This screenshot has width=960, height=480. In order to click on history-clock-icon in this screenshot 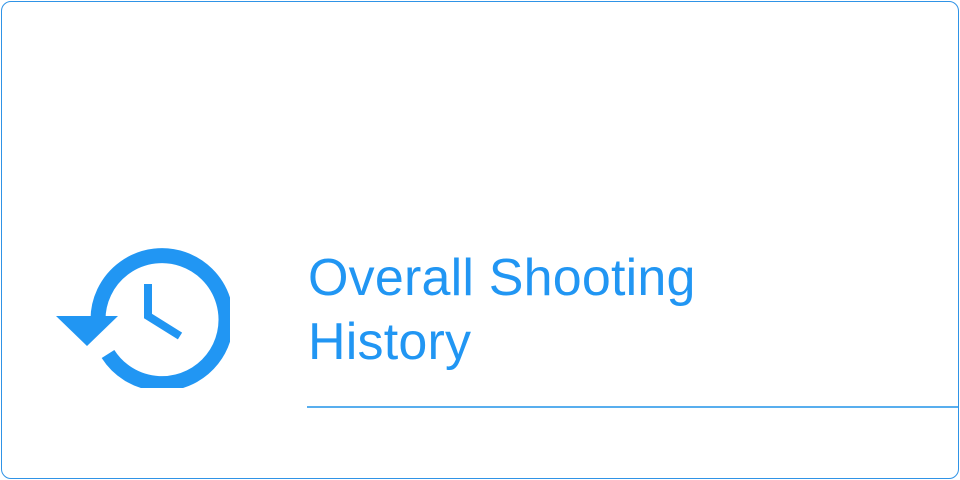, I will do `click(141, 313)`.